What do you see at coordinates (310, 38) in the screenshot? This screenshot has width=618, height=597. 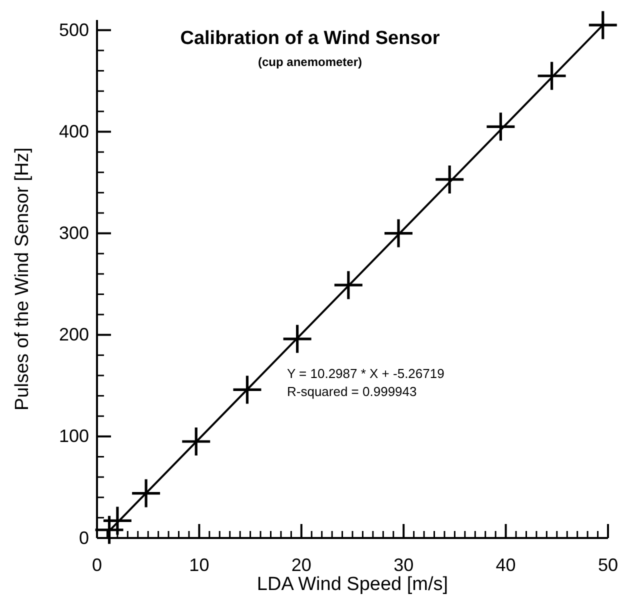 I see `chart-title: Calibration of a Wind Sensor` at bounding box center [310, 38].